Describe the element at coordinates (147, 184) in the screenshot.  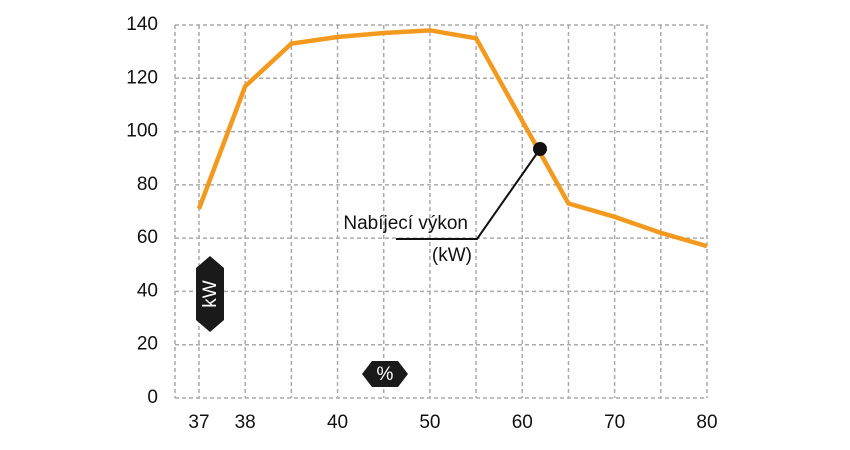
I see `y-tick-label: 80` at that location.